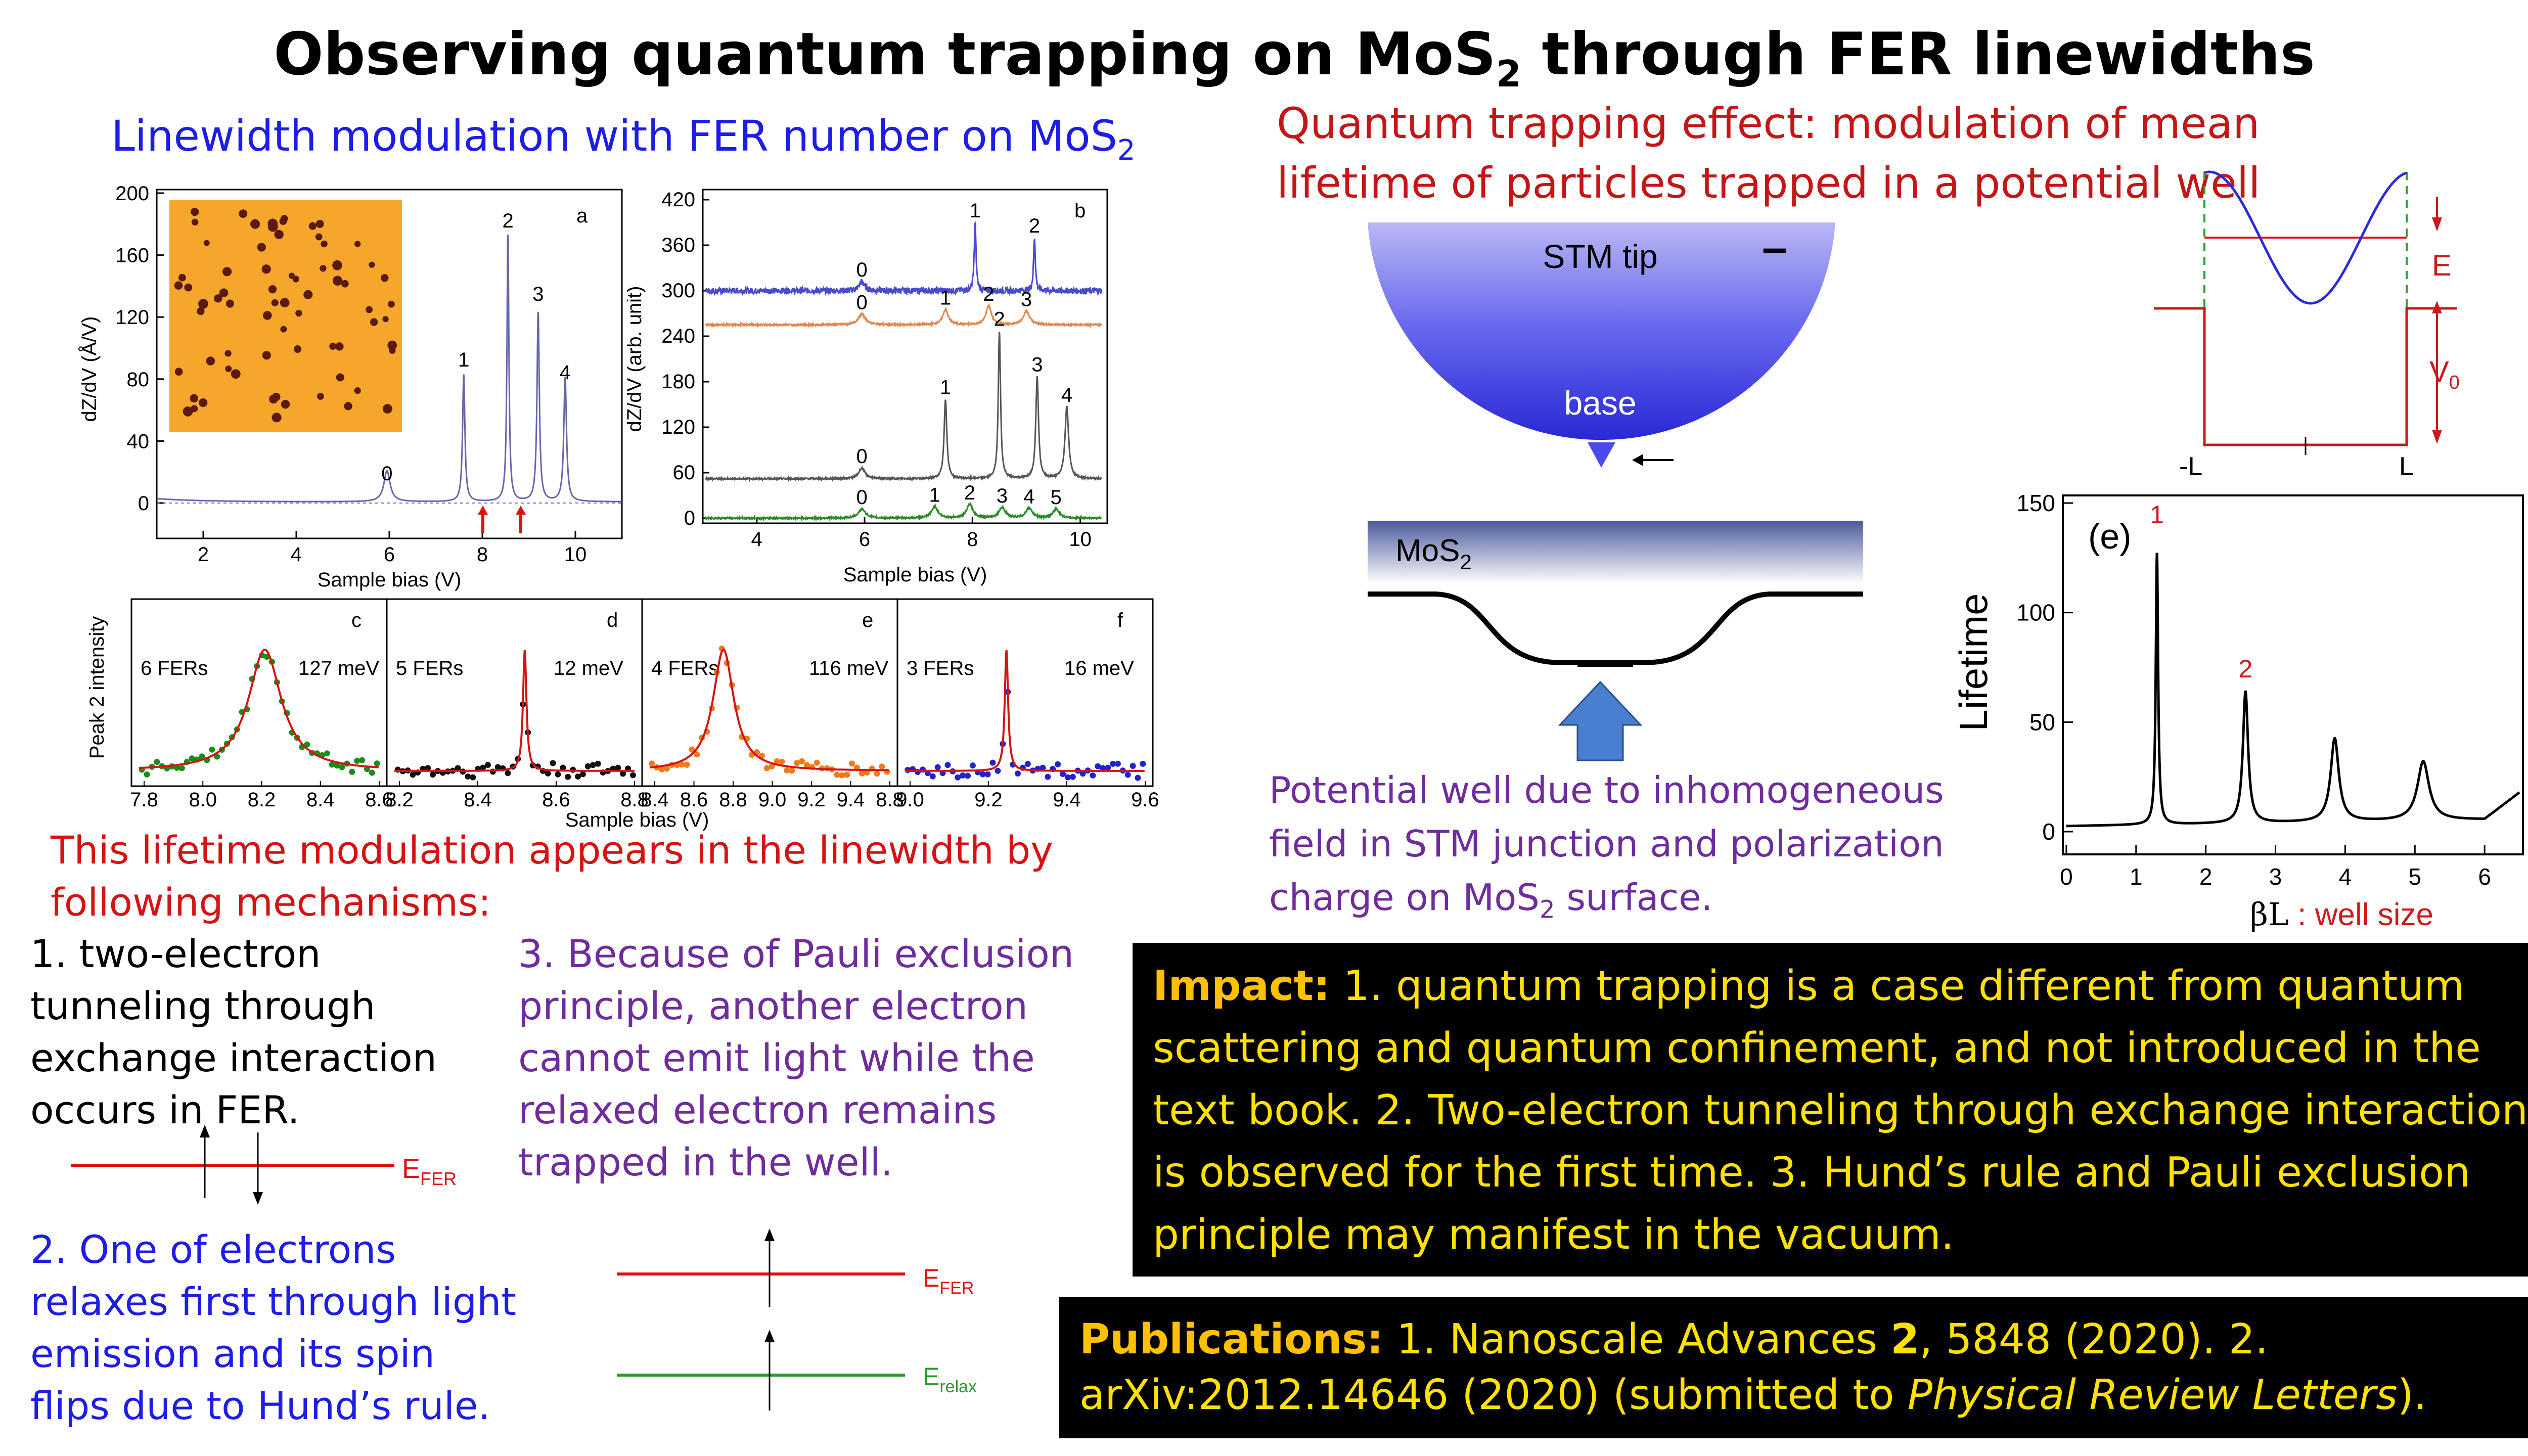 The image size is (2528, 1456). I want to click on small-panel-xtick: 9.4, so click(1067, 800).